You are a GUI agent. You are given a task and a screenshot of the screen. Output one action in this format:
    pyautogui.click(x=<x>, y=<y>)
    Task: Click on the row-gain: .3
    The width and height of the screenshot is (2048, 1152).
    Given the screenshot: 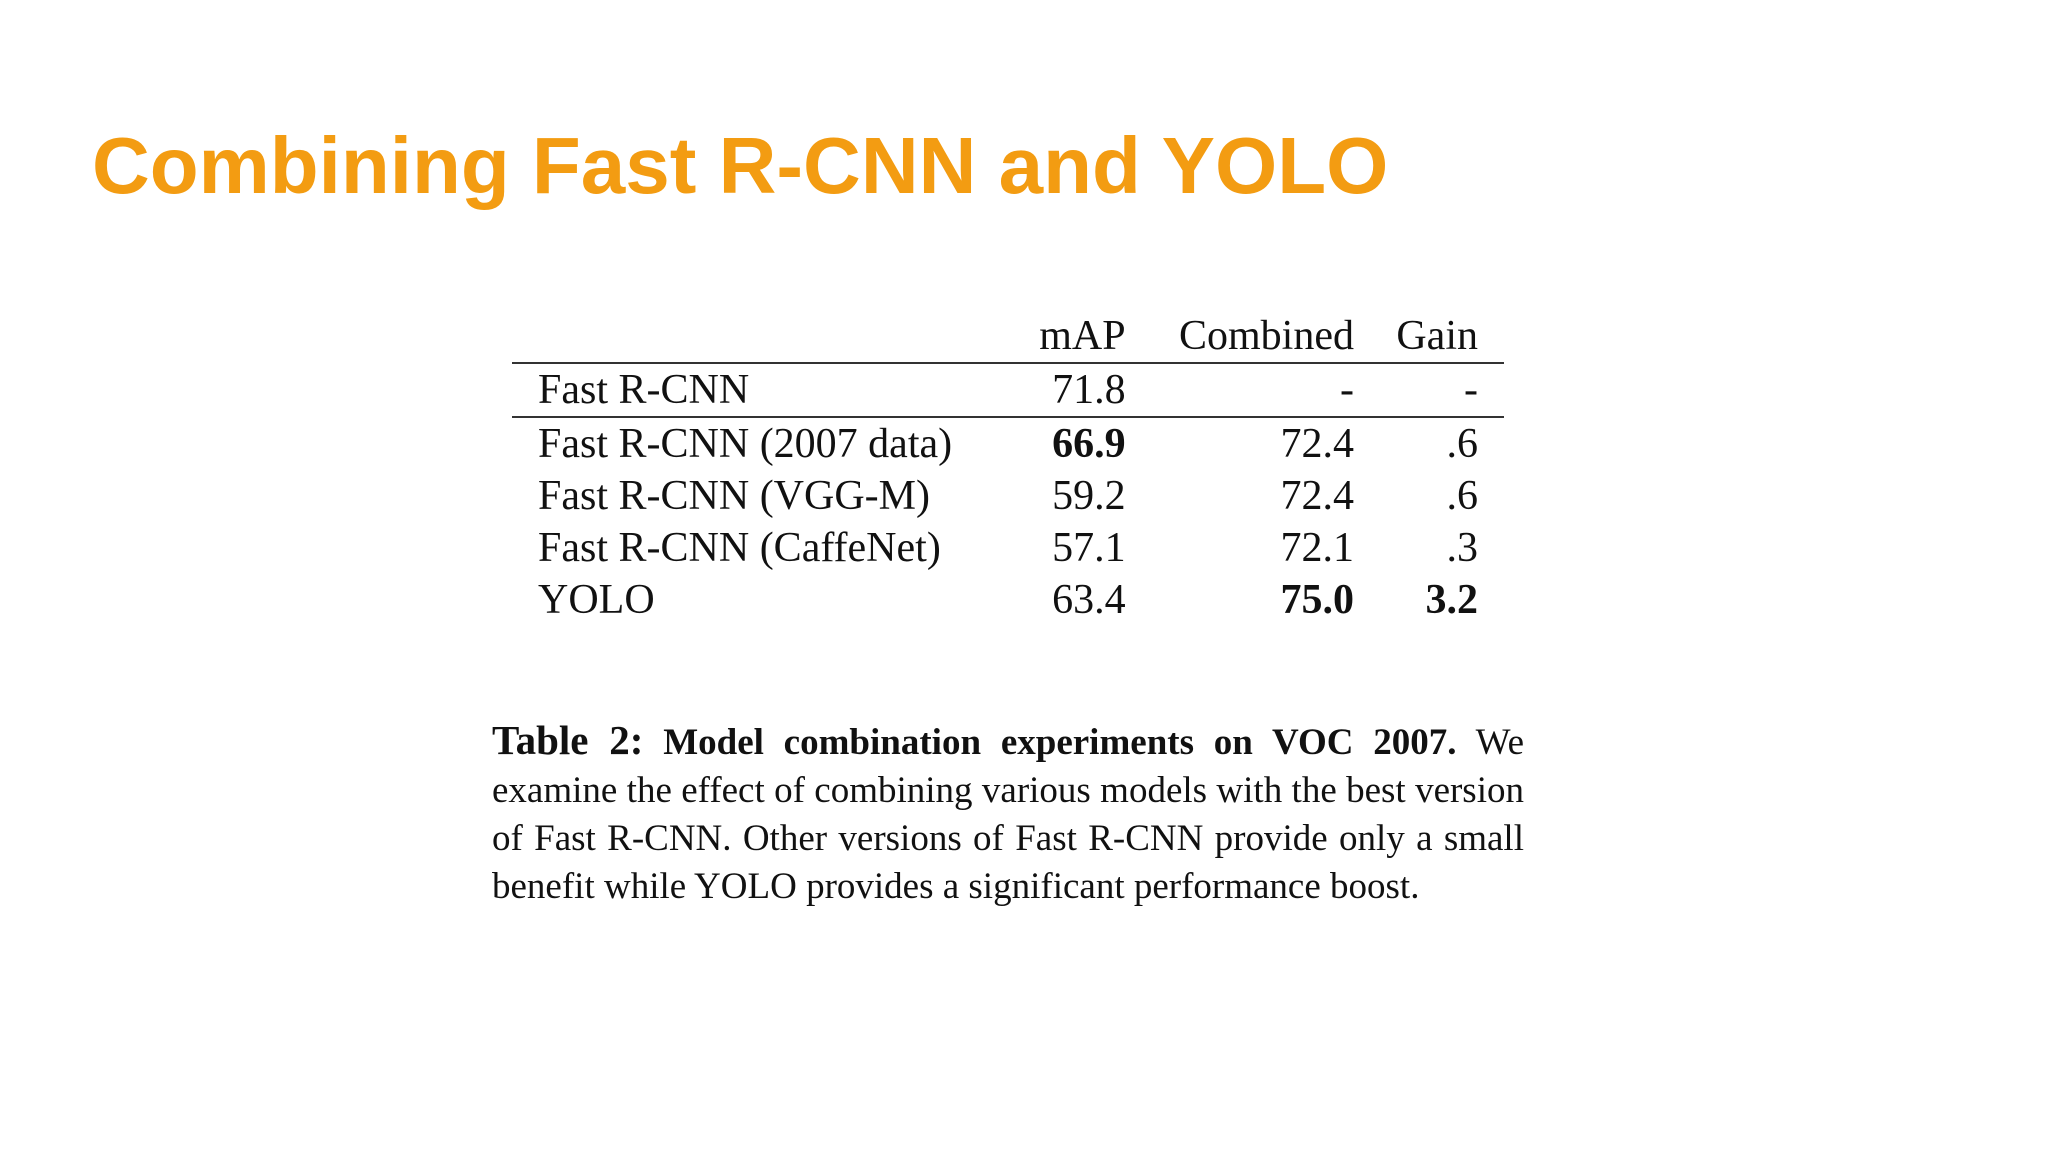 What is the action you would take?
    pyautogui.click(x=1462, y=548)
    